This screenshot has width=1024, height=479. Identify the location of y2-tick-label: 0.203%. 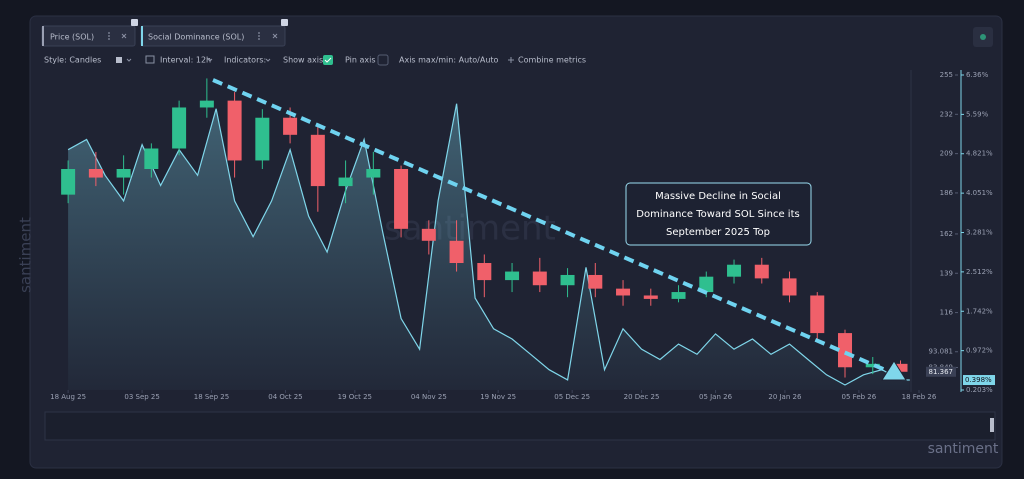
(979, 390).